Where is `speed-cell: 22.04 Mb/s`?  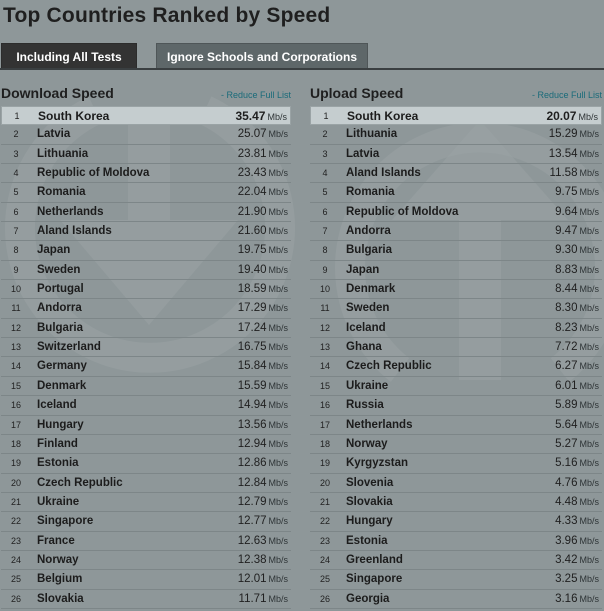 speed-cell: 22.04 Mb/s is located at coordinates (263, 192).